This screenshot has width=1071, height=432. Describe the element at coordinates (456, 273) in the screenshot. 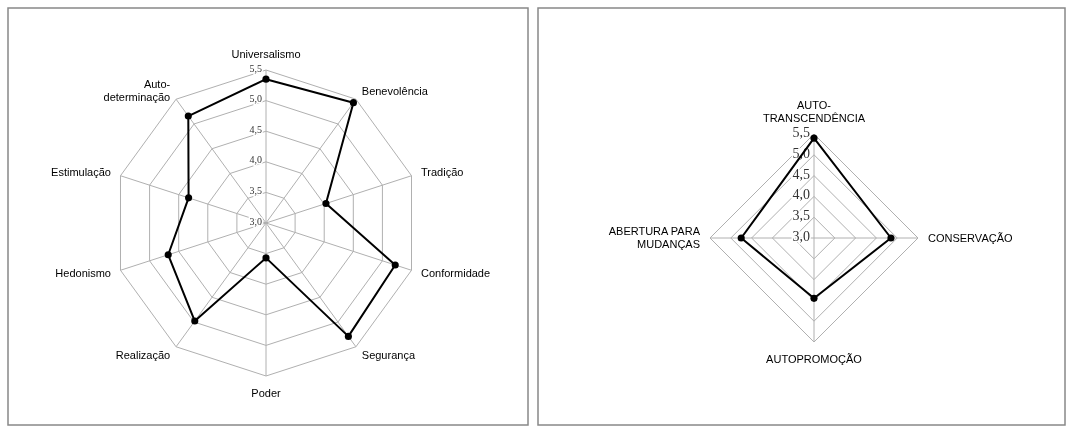

I see `spoke-label: Conformidade` at that location.